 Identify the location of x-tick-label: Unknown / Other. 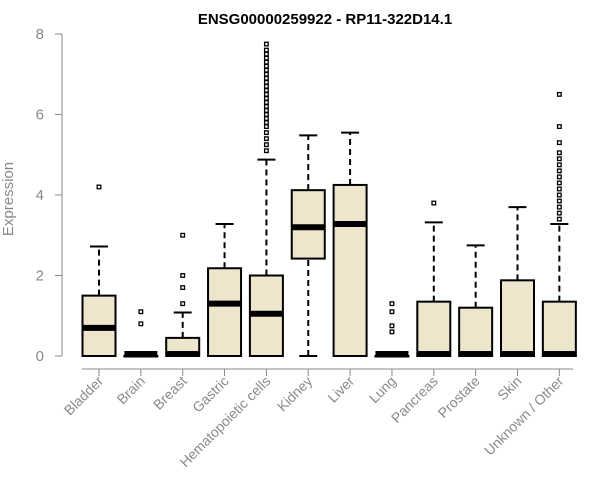
(524, 416).